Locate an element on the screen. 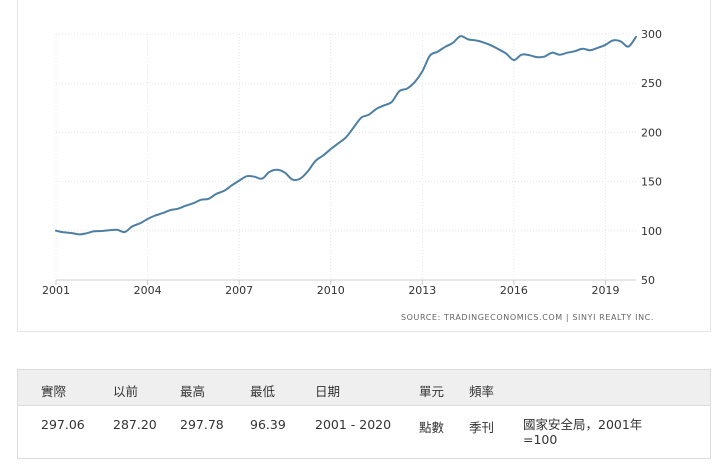 Image resolution: width=720 pixels, height=468 pixels. x-tick-label: 2013 is located at coordinates (422, 290).